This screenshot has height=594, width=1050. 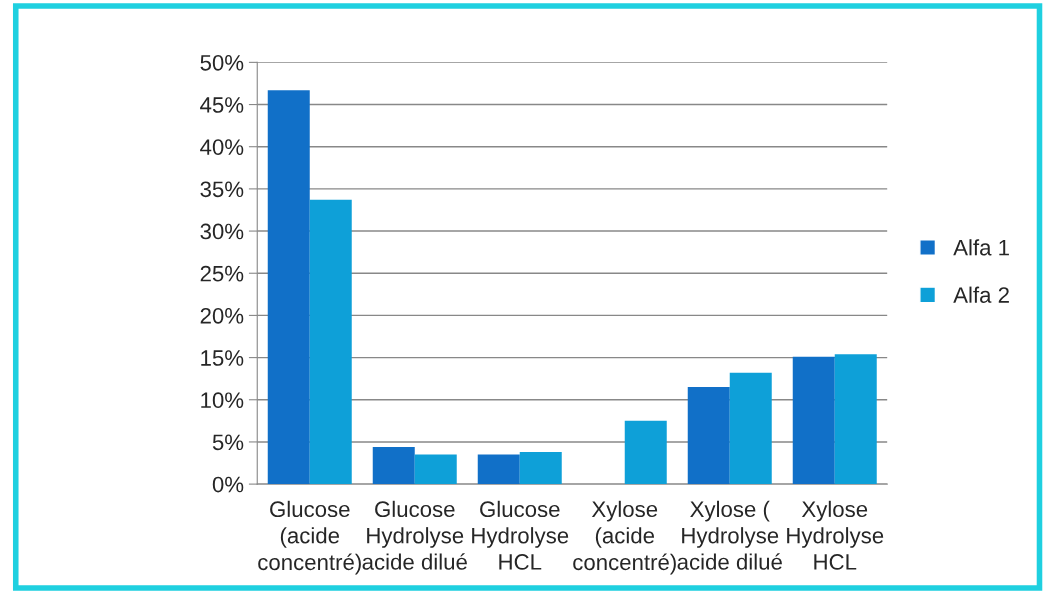 What do you see at coordinates (309, 537) in the screenshot?
I see `x-tick-label: Glucose (acide concentré)` at bounding box center [309, 537].